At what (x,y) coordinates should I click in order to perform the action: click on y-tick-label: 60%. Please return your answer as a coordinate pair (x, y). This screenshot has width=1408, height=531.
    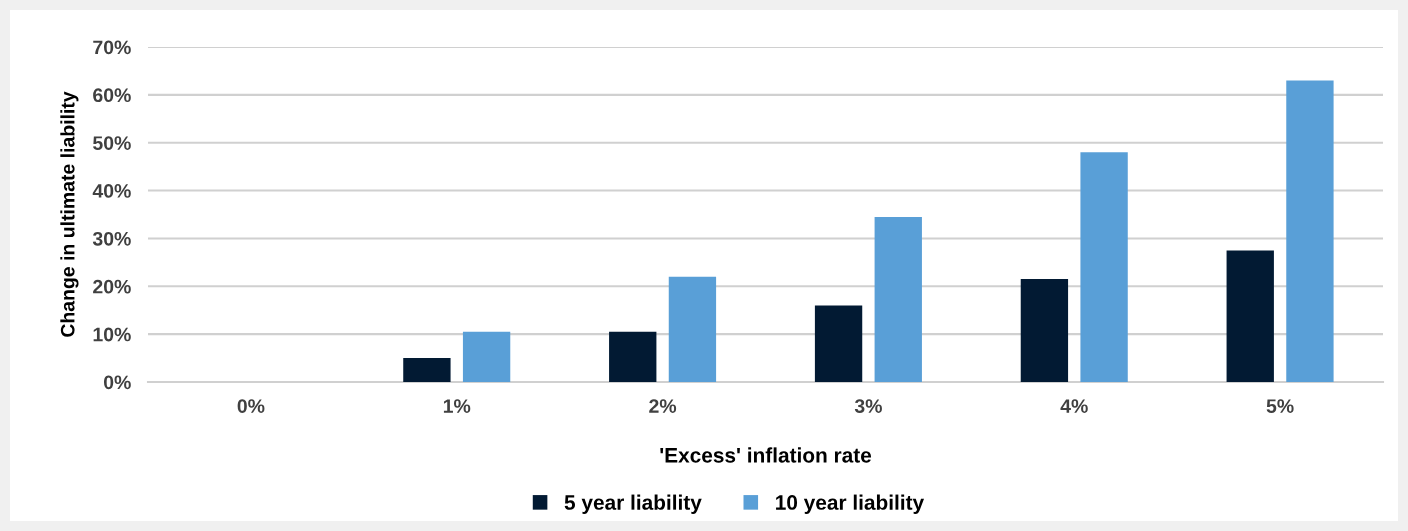
    Looking at the image, I should click on (112, 95).